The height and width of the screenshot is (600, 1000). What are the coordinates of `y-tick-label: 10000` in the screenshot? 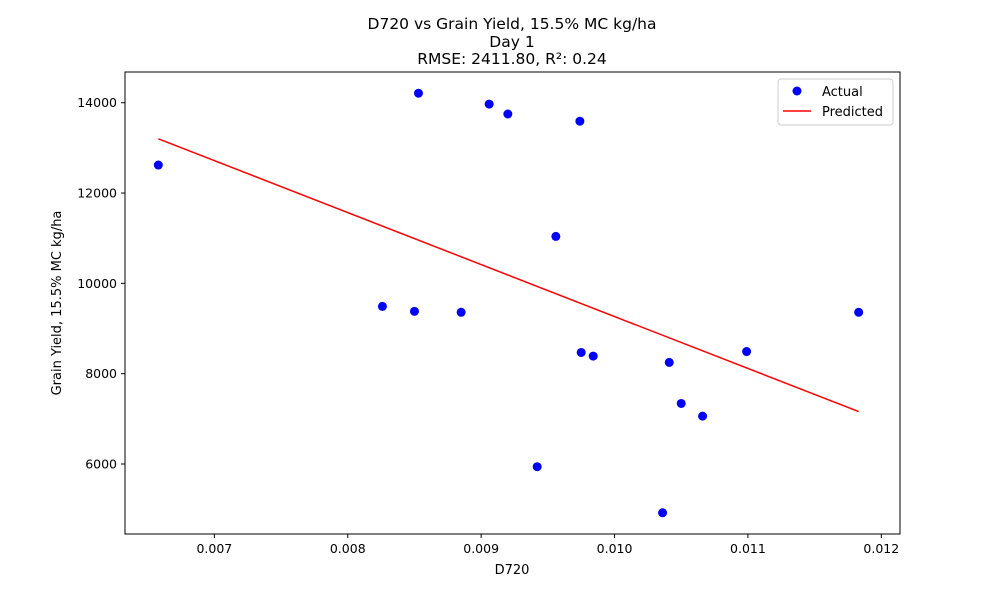 It's located at (97, 283).